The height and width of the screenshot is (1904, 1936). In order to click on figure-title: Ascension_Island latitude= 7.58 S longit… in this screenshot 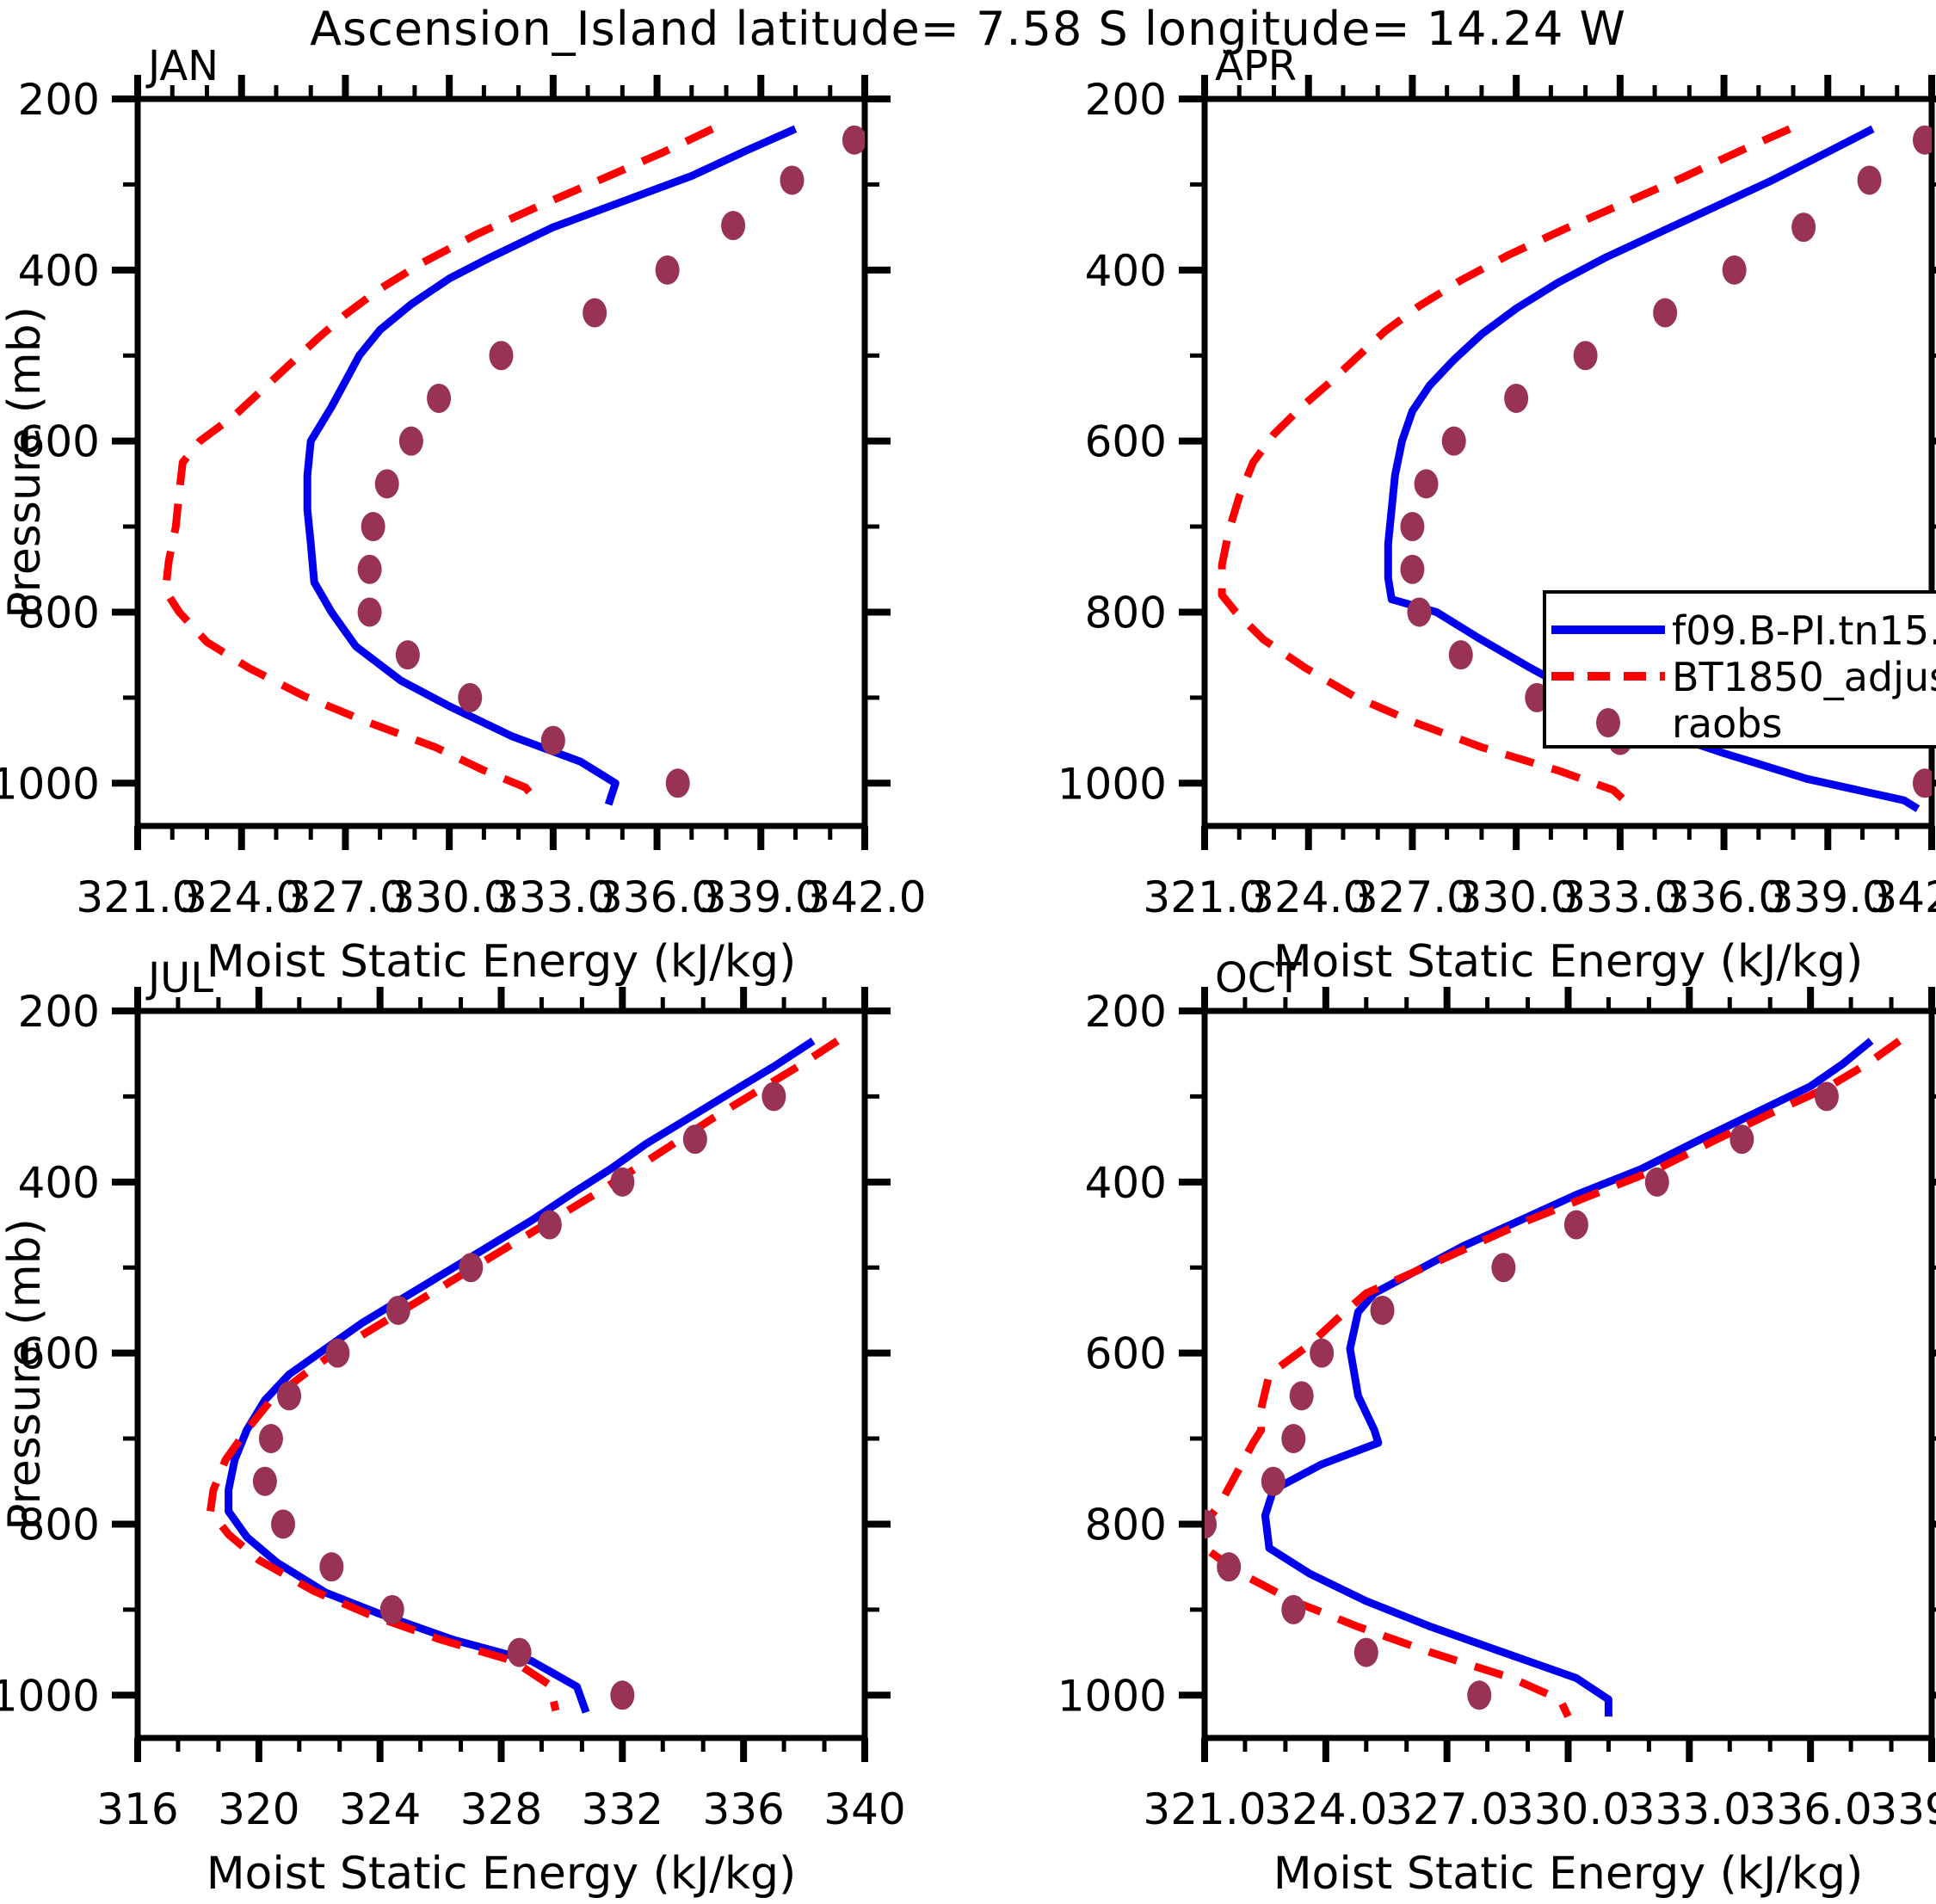, I will do `click(968, 29)`.